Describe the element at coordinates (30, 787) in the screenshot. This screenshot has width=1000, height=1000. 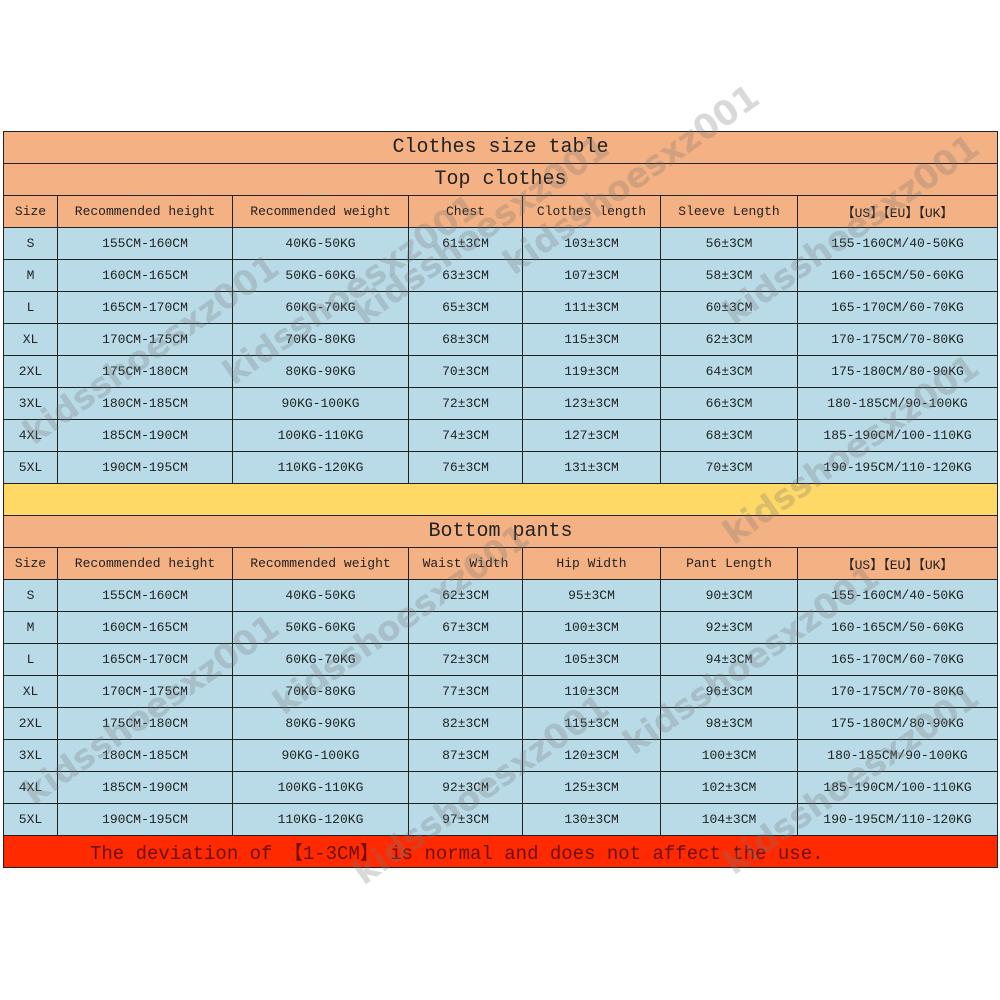
I see `table-cell: 4XL` at that location.